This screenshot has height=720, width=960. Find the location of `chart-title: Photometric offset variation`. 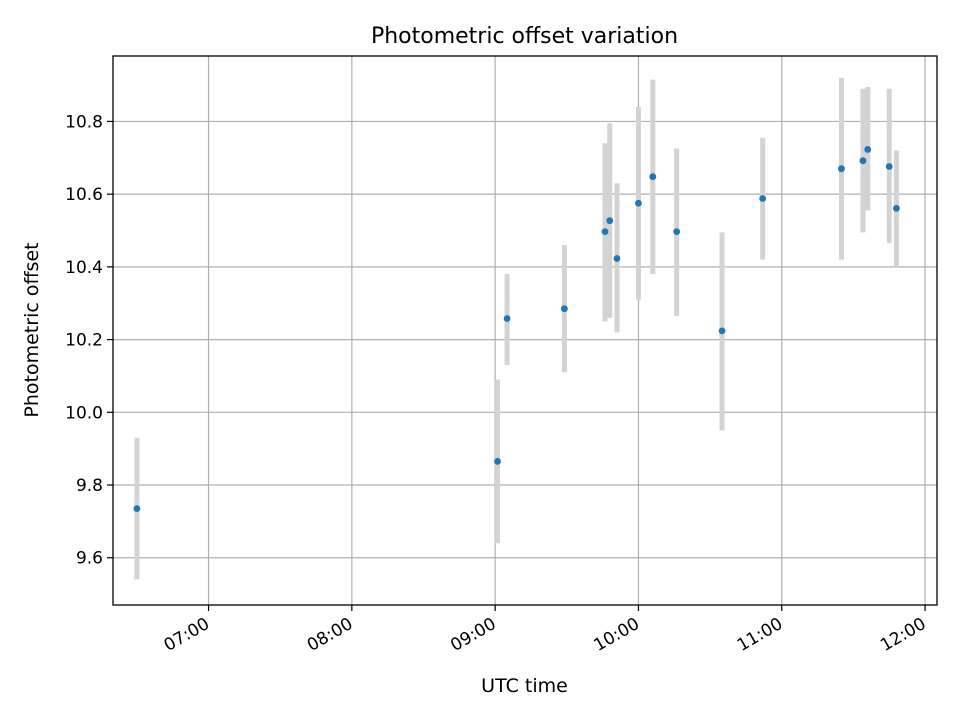

chart-title: Photometric offset variation is located at coordinates (524, 36).